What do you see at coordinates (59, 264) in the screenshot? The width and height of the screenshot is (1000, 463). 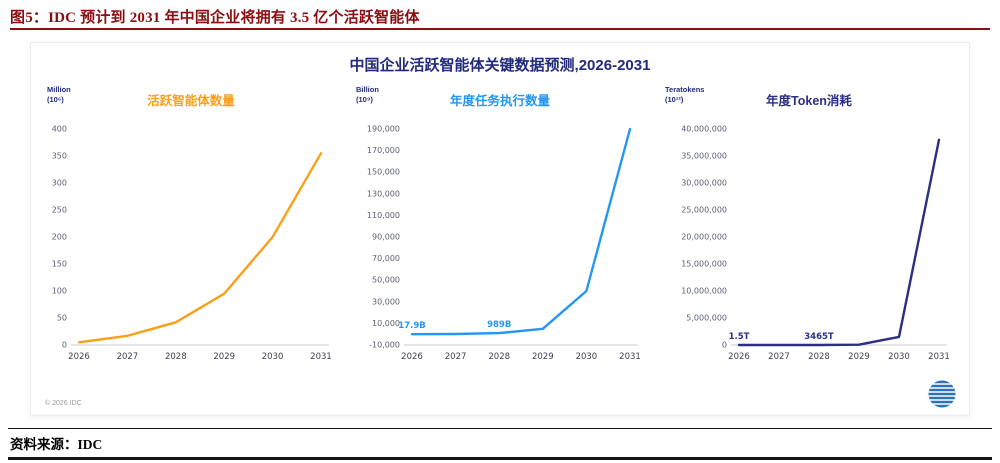 I see `svg-text: 150` at bounding box center [59, 264].